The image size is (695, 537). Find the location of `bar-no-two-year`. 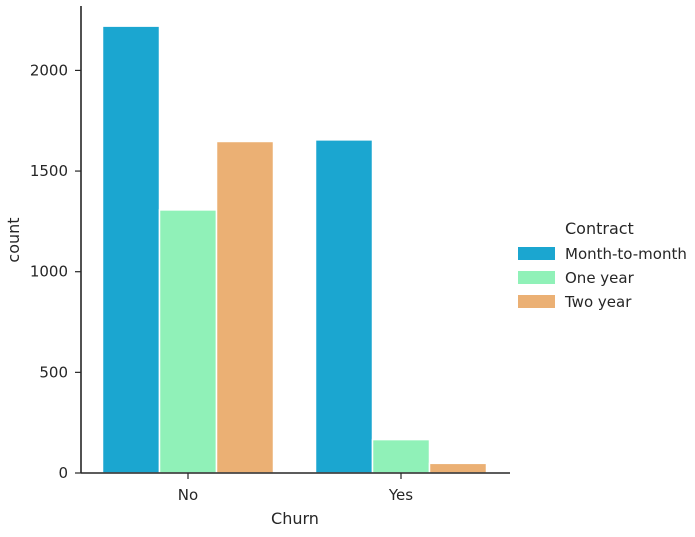

bar-no-two-year is located at coordinates (245, 307).